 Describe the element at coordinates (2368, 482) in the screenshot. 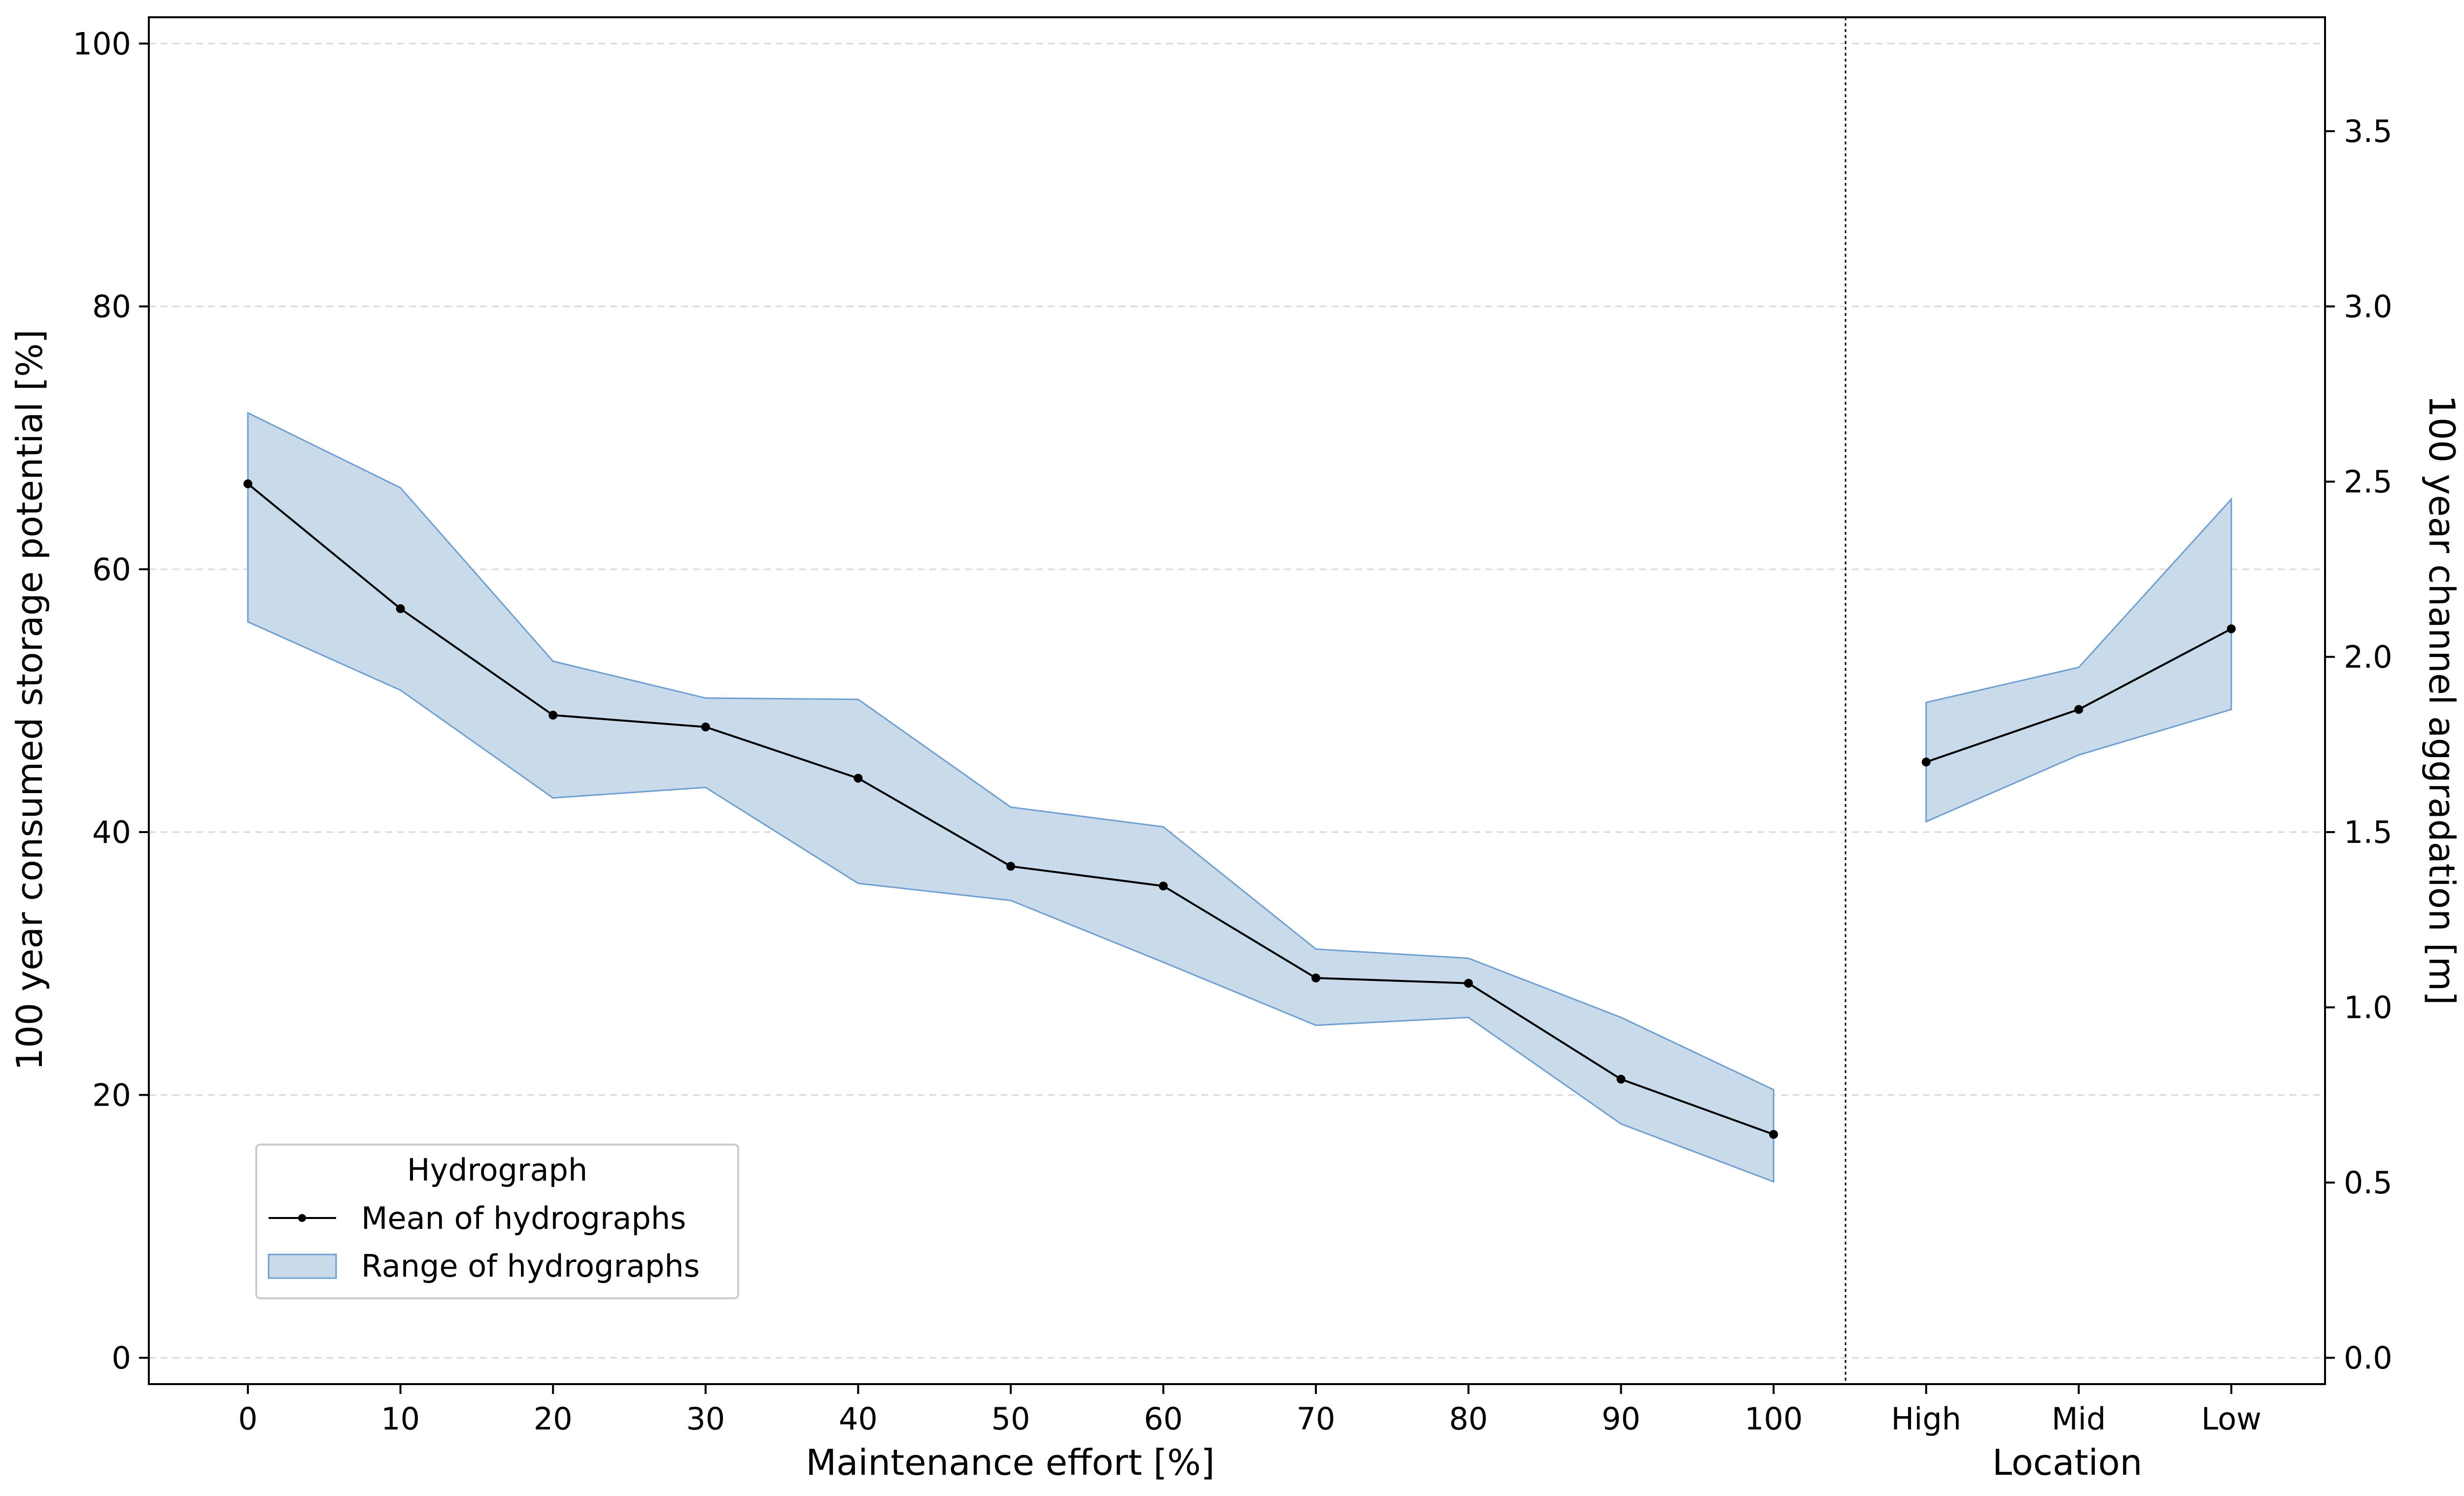

I see `y-right-tick-label: 2.5` at that location.